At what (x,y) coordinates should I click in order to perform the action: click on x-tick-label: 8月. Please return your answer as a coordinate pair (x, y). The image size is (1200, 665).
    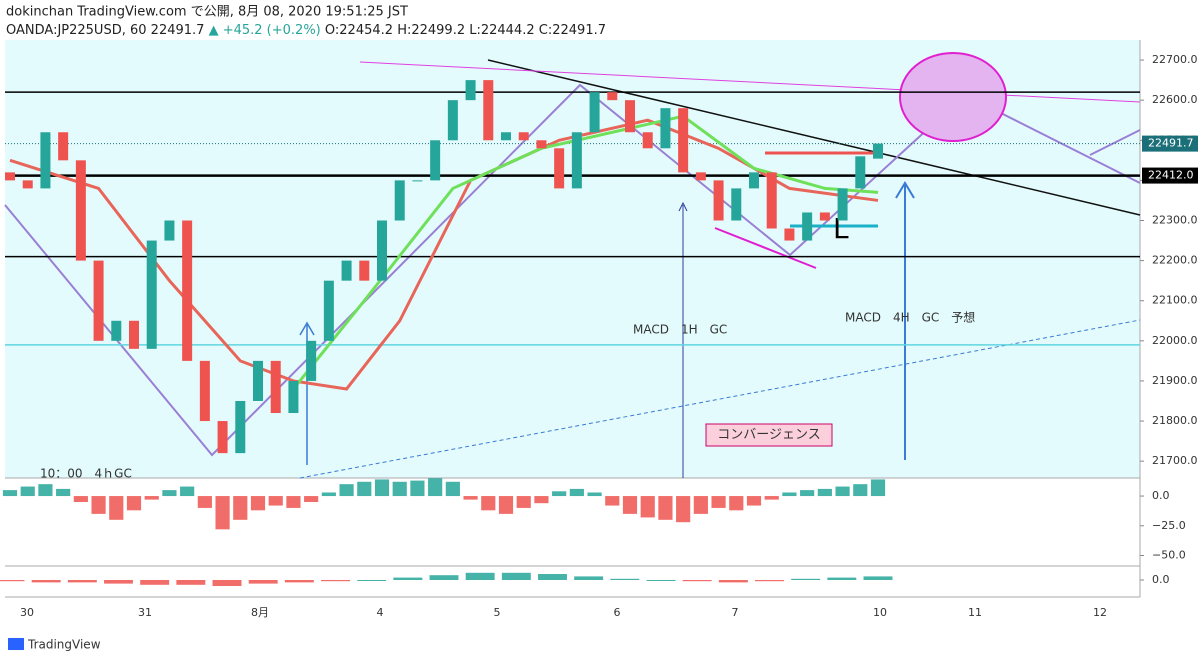
    Looking at the image, I should click on (260, 612).